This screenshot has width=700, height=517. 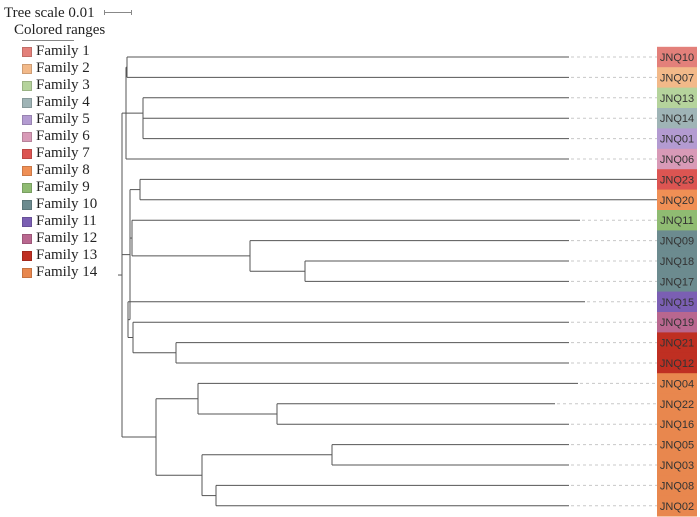 I want to click on tip-label: JNQ02, so click(x=677, y=507).